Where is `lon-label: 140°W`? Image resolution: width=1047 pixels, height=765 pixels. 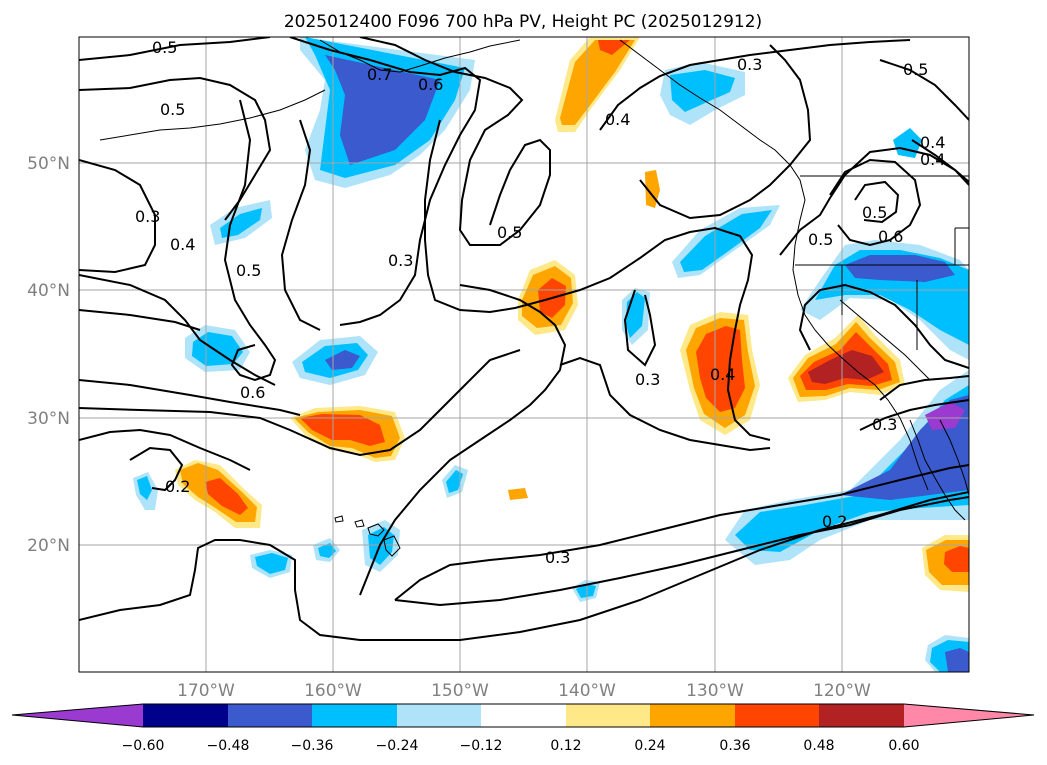
lon-label: 140°W is located at coordinates (587, 691).